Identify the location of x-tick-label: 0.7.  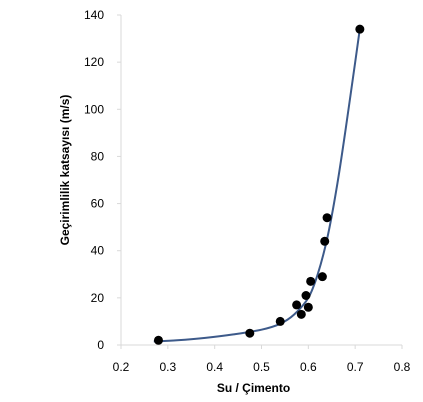
(355, 367).